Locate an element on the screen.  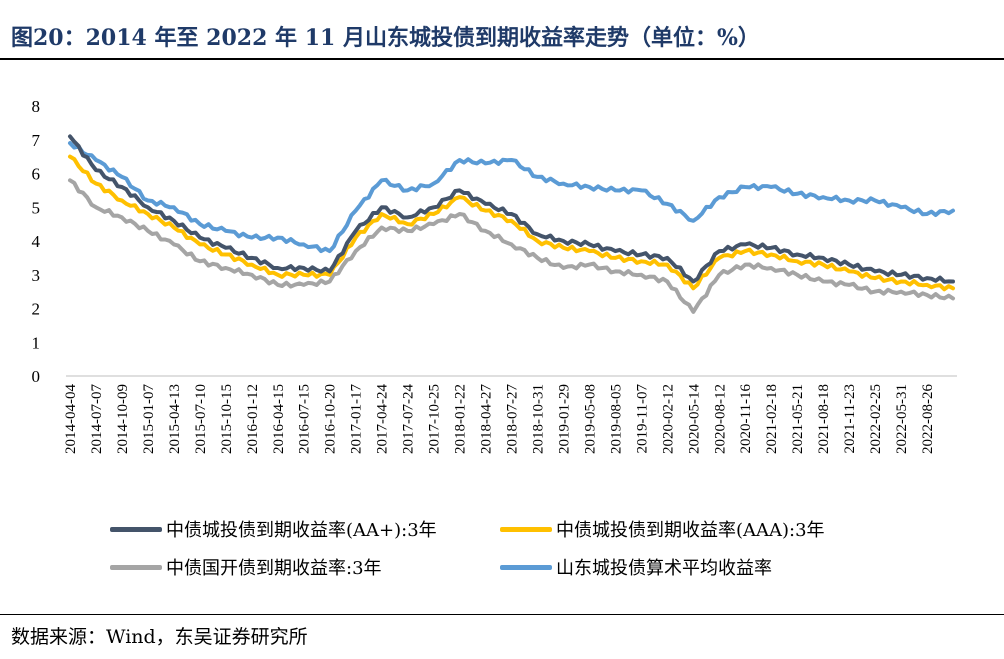
x-tick-label: 2018-04-27 is located at coordinates (487, 419).